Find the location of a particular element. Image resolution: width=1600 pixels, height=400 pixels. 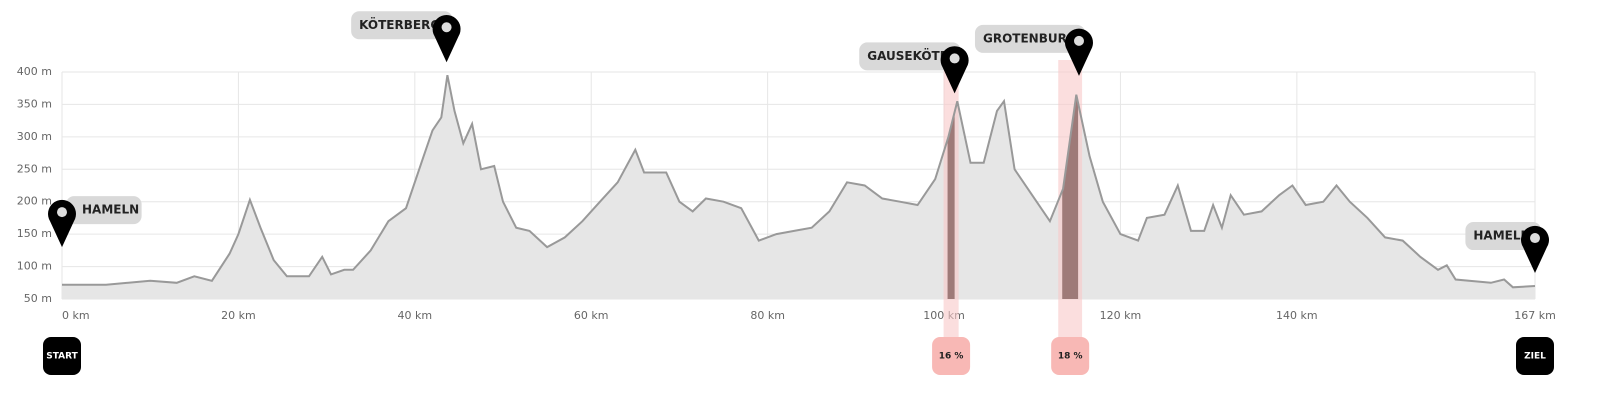

x-tick-label: 40 km is located at coordinates (415, 315).